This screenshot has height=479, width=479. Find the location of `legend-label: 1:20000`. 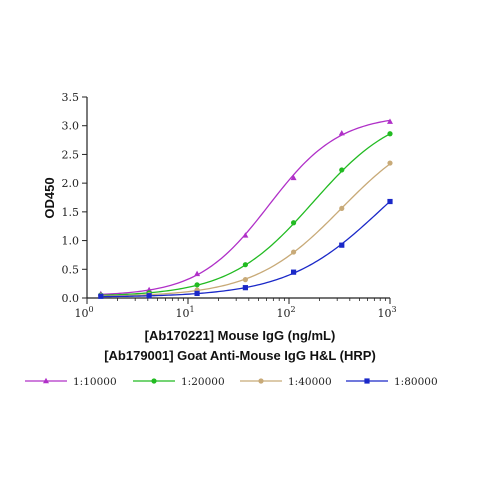

legend-label: 1:20000 is located at coordinates (203, 382).